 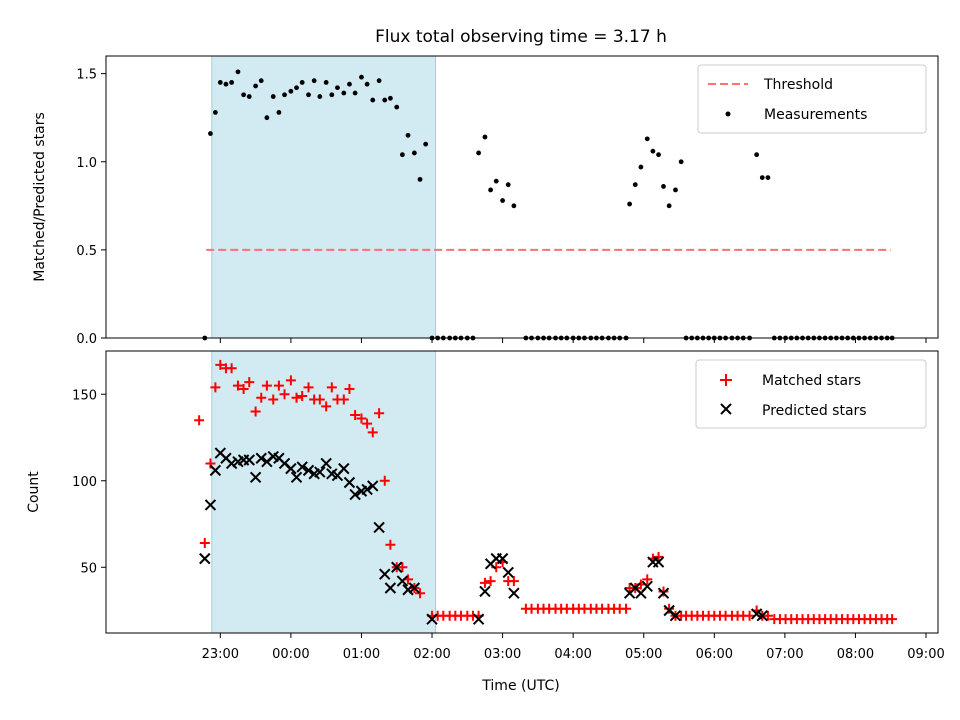 What do you see at coordinates (84, 482) in the screenshot?
I see `bottom-y-tick-label: 100` at bounding box center [84, 482].